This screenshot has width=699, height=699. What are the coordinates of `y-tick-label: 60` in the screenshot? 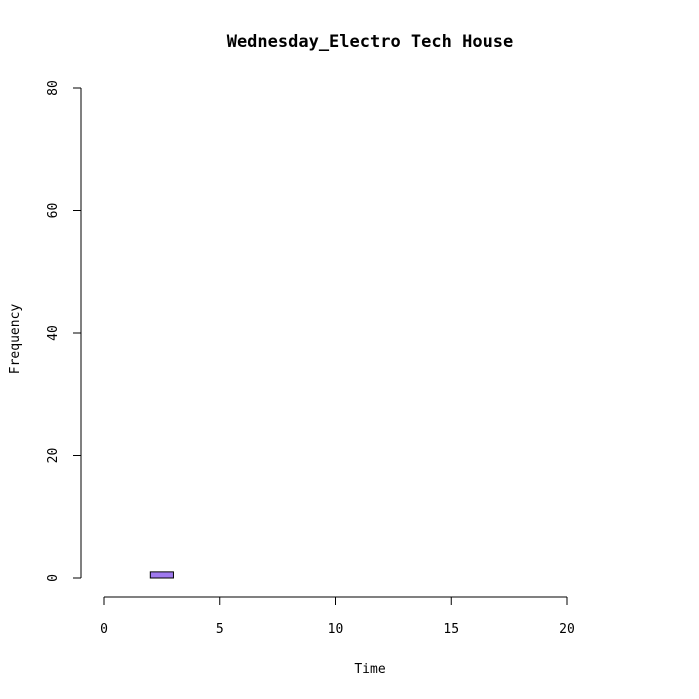 It's located at (53, 211).